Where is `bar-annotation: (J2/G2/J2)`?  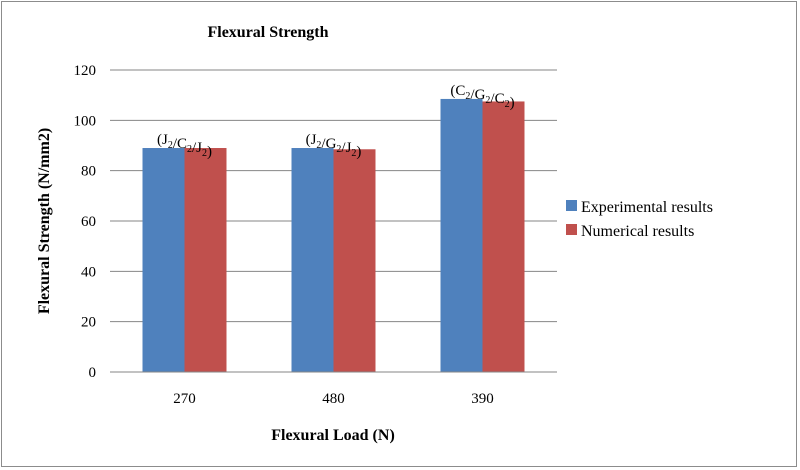
bar-annotation: (J2/G2/J2) is located at coordinates (334, 146).